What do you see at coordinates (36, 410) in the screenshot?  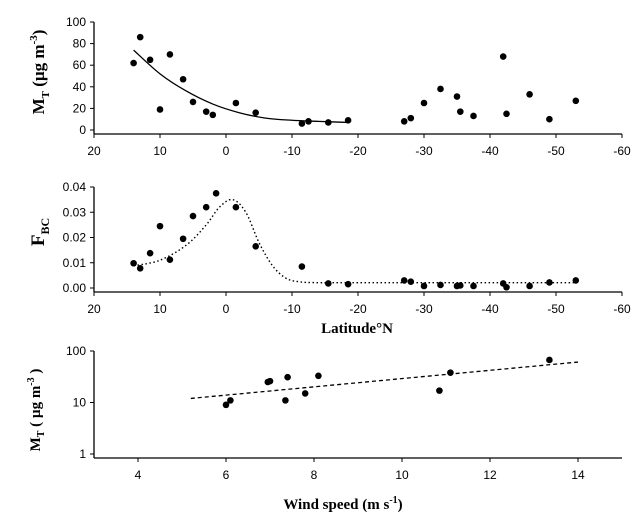 I see `y-axis-label: MT ( µg m-3 )` at bounding box center [36, 410].